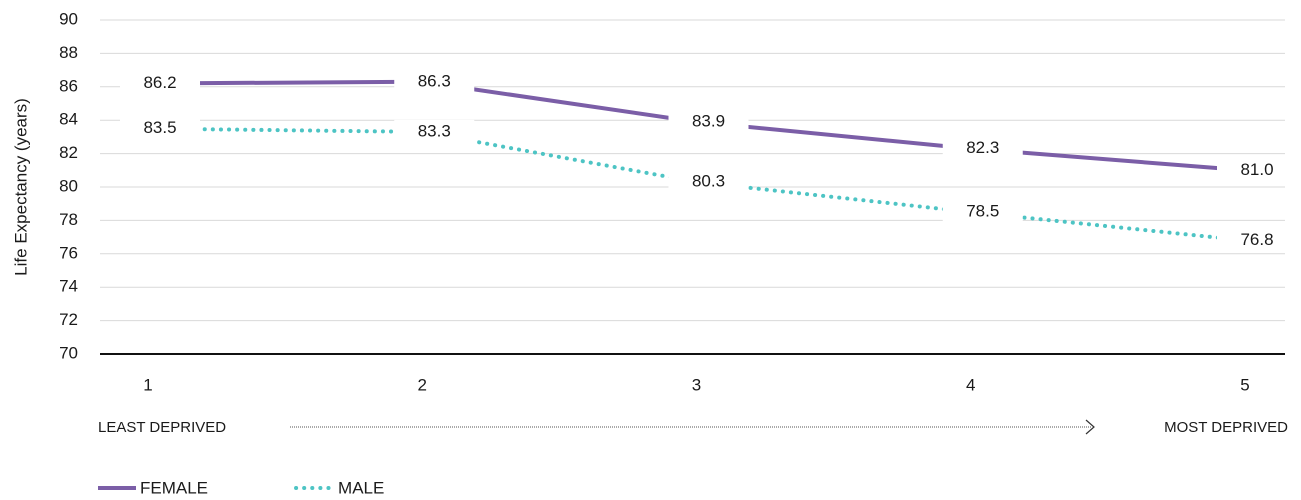 The height and width of the screenshot is (500, 1301). Describe the element at coordinates (68, 85) in the screenshot. I see `y-tick-label: 86` at that location.